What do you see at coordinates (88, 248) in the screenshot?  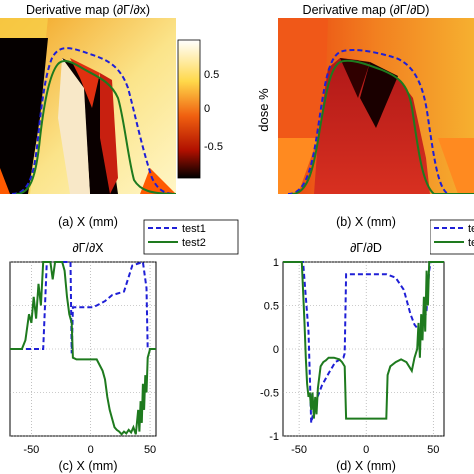 I see `chart-title: ∂Γ/∂X` at bounding box center [88, 248].